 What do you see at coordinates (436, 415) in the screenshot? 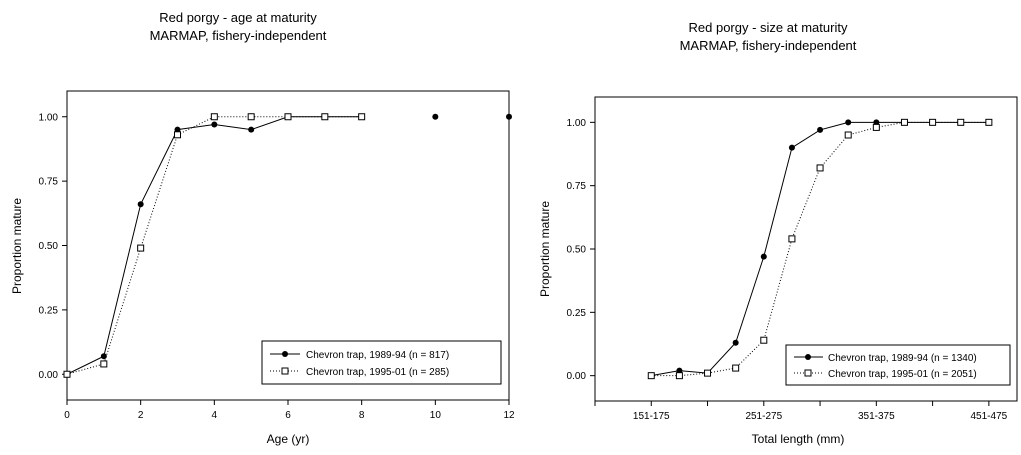
I see `x-tick-label: 10` at bounding box center [436, 415].